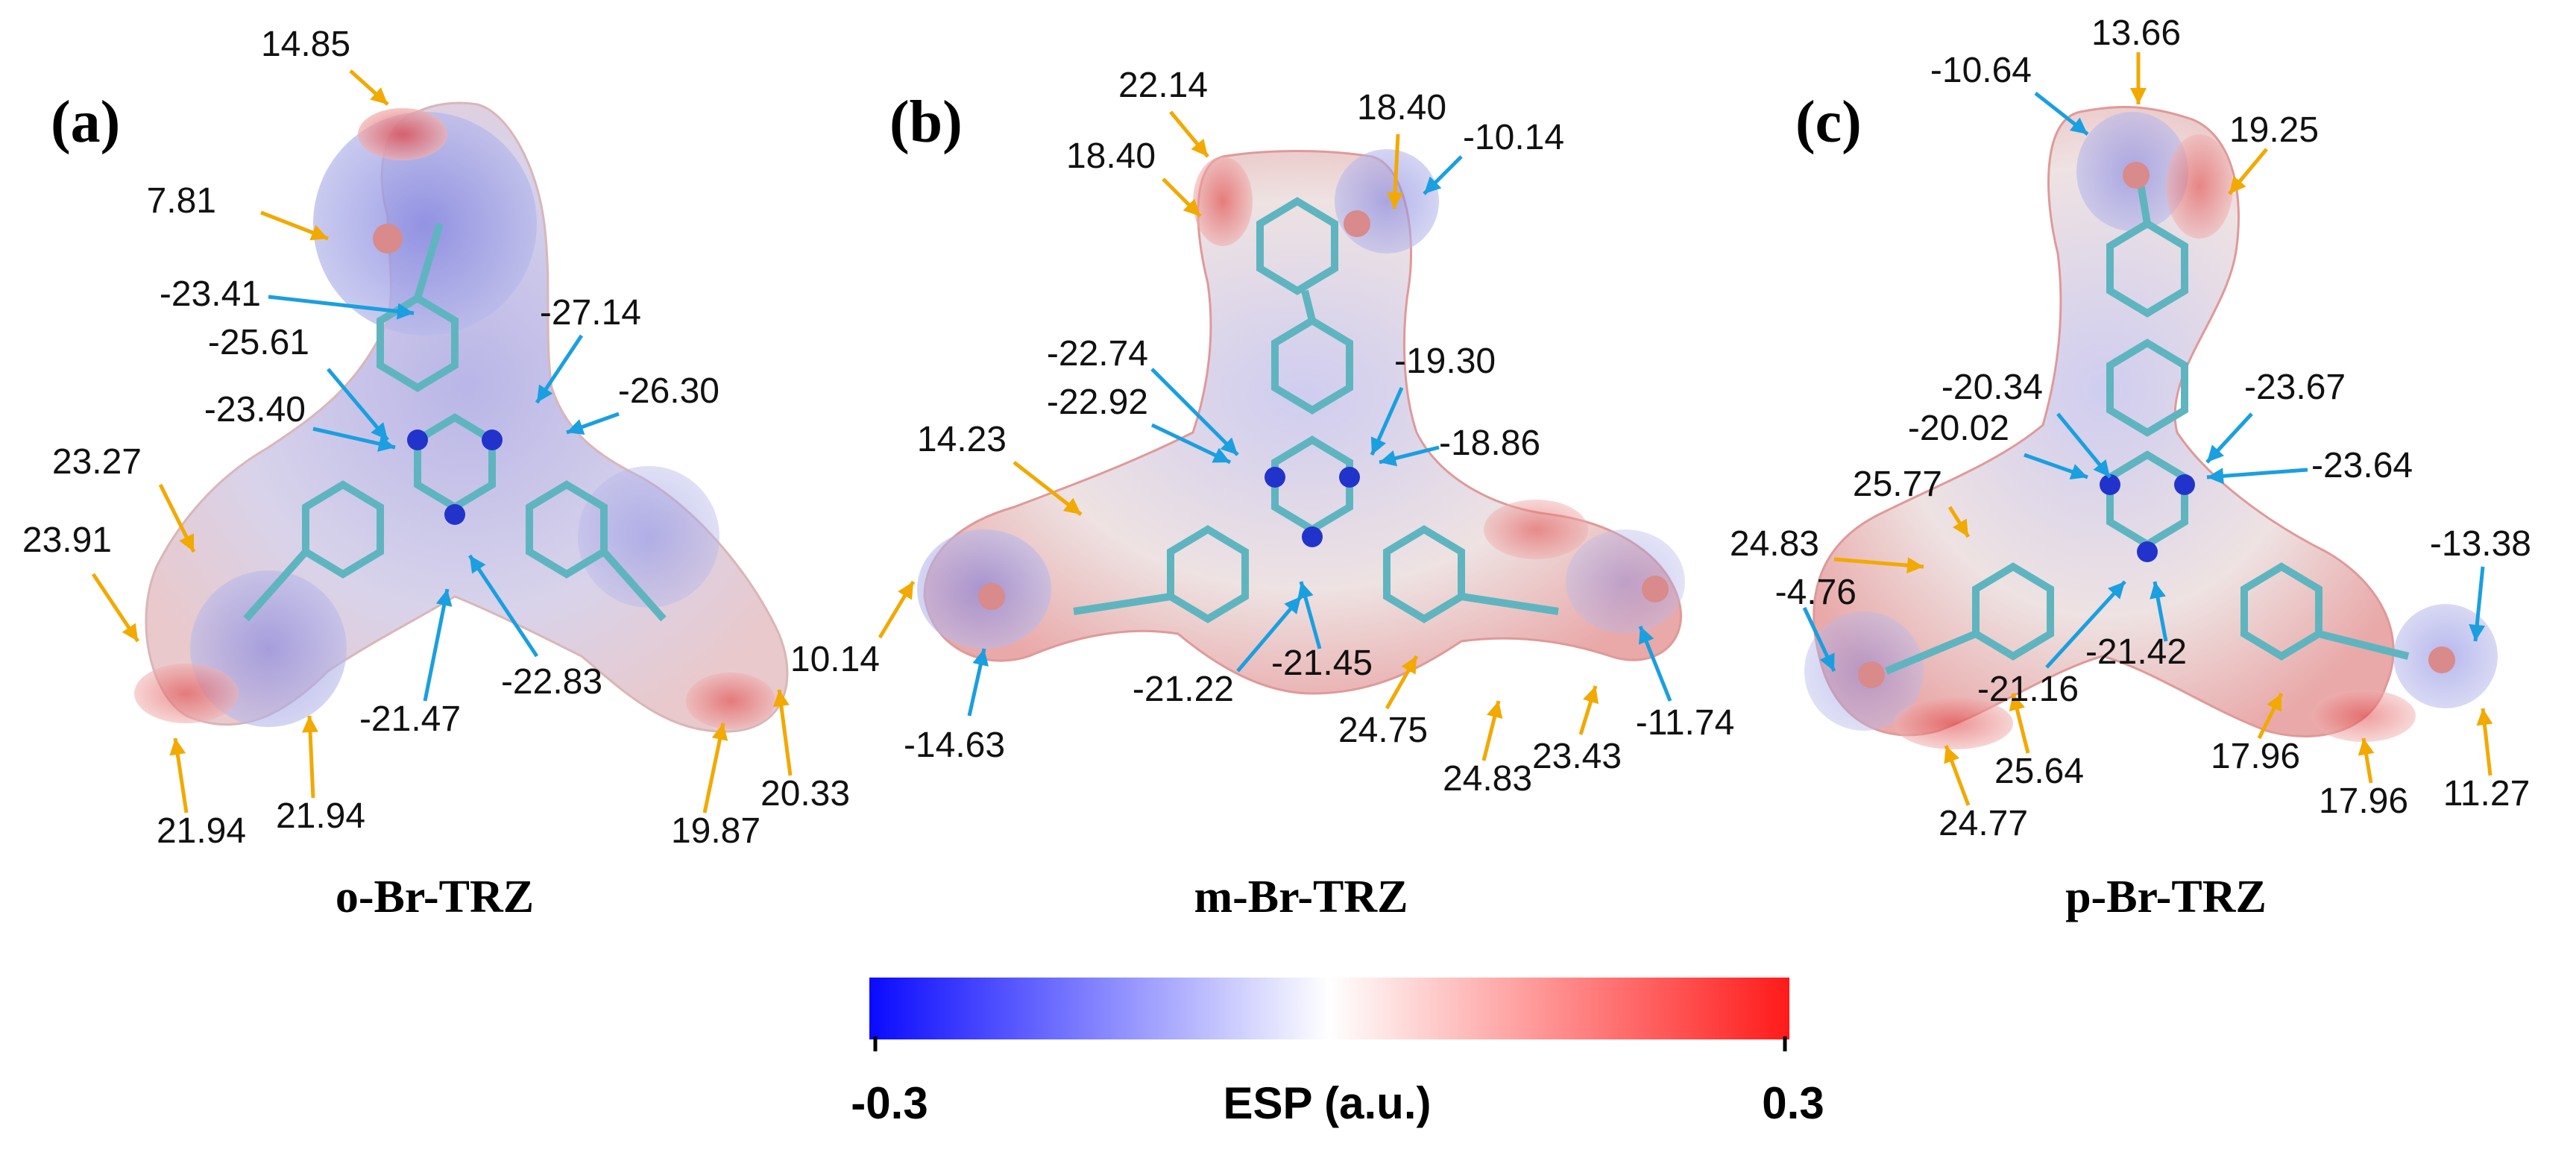  What do you see at coordinates (1793, 1103) in the screenshot?
I see `colorbar-max-label: 0.3` at bounding box center [1793, 1103].